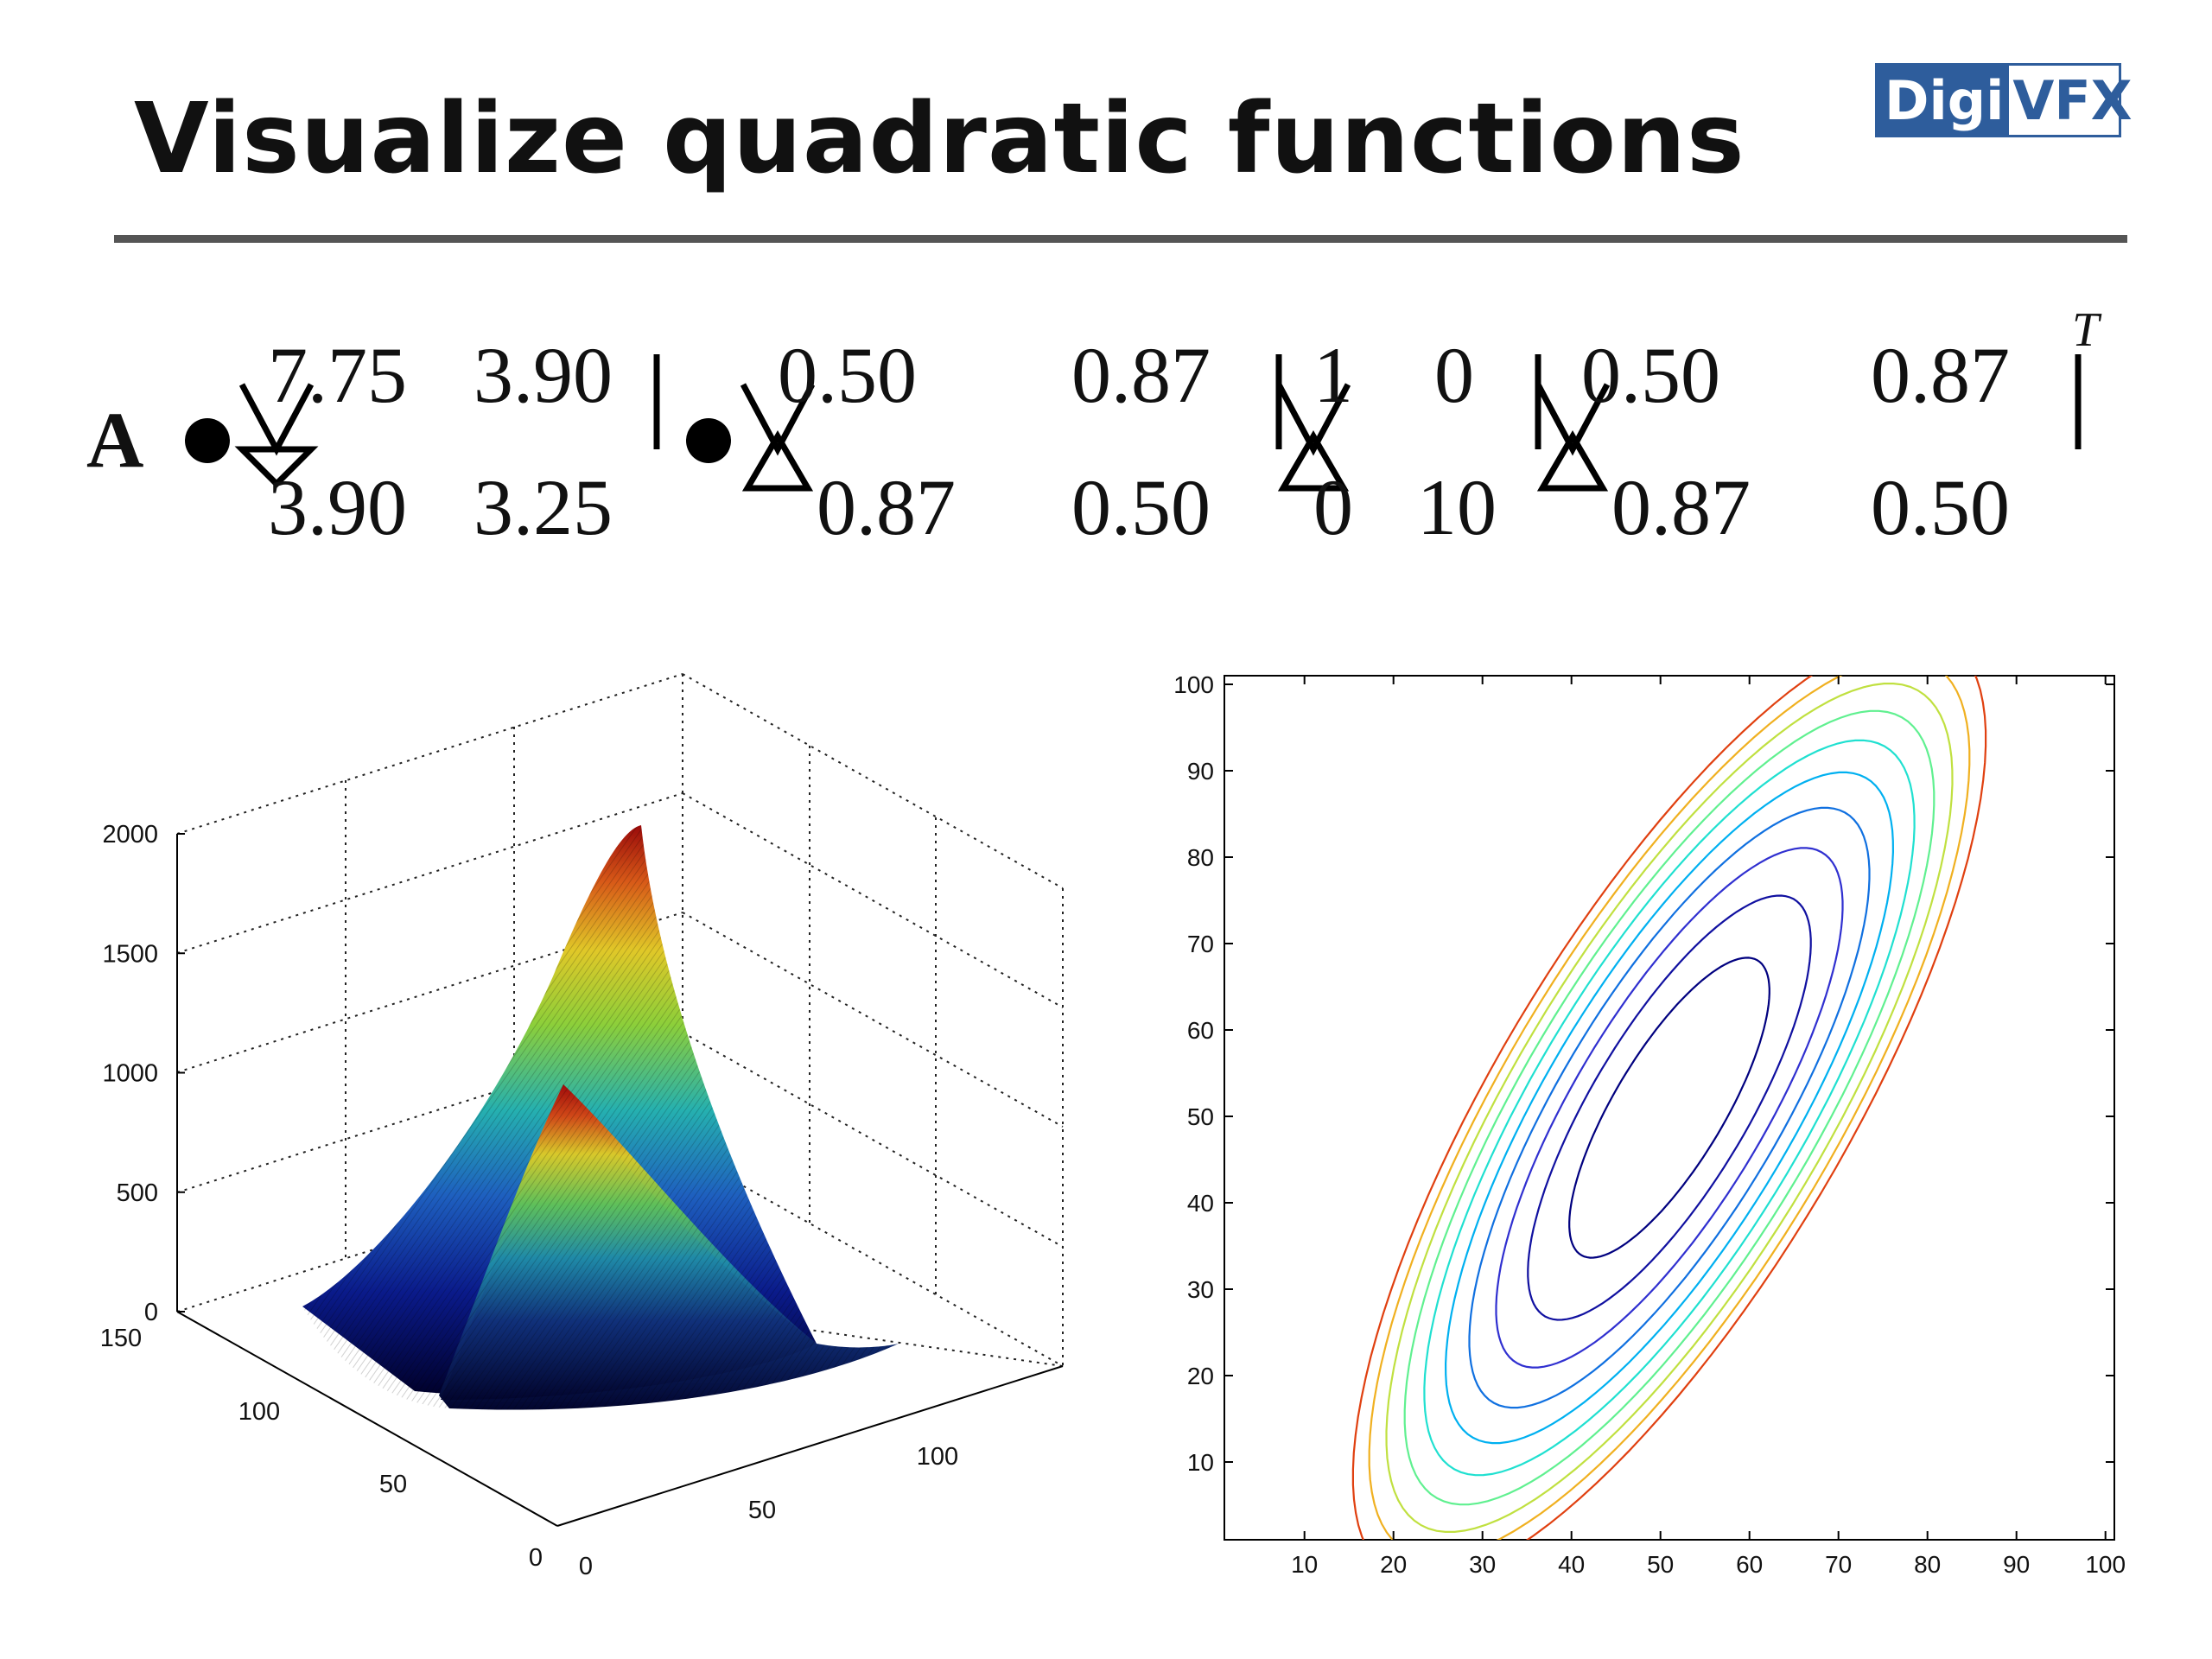  I want to click on s21: 0.87, so click(1681, 507).